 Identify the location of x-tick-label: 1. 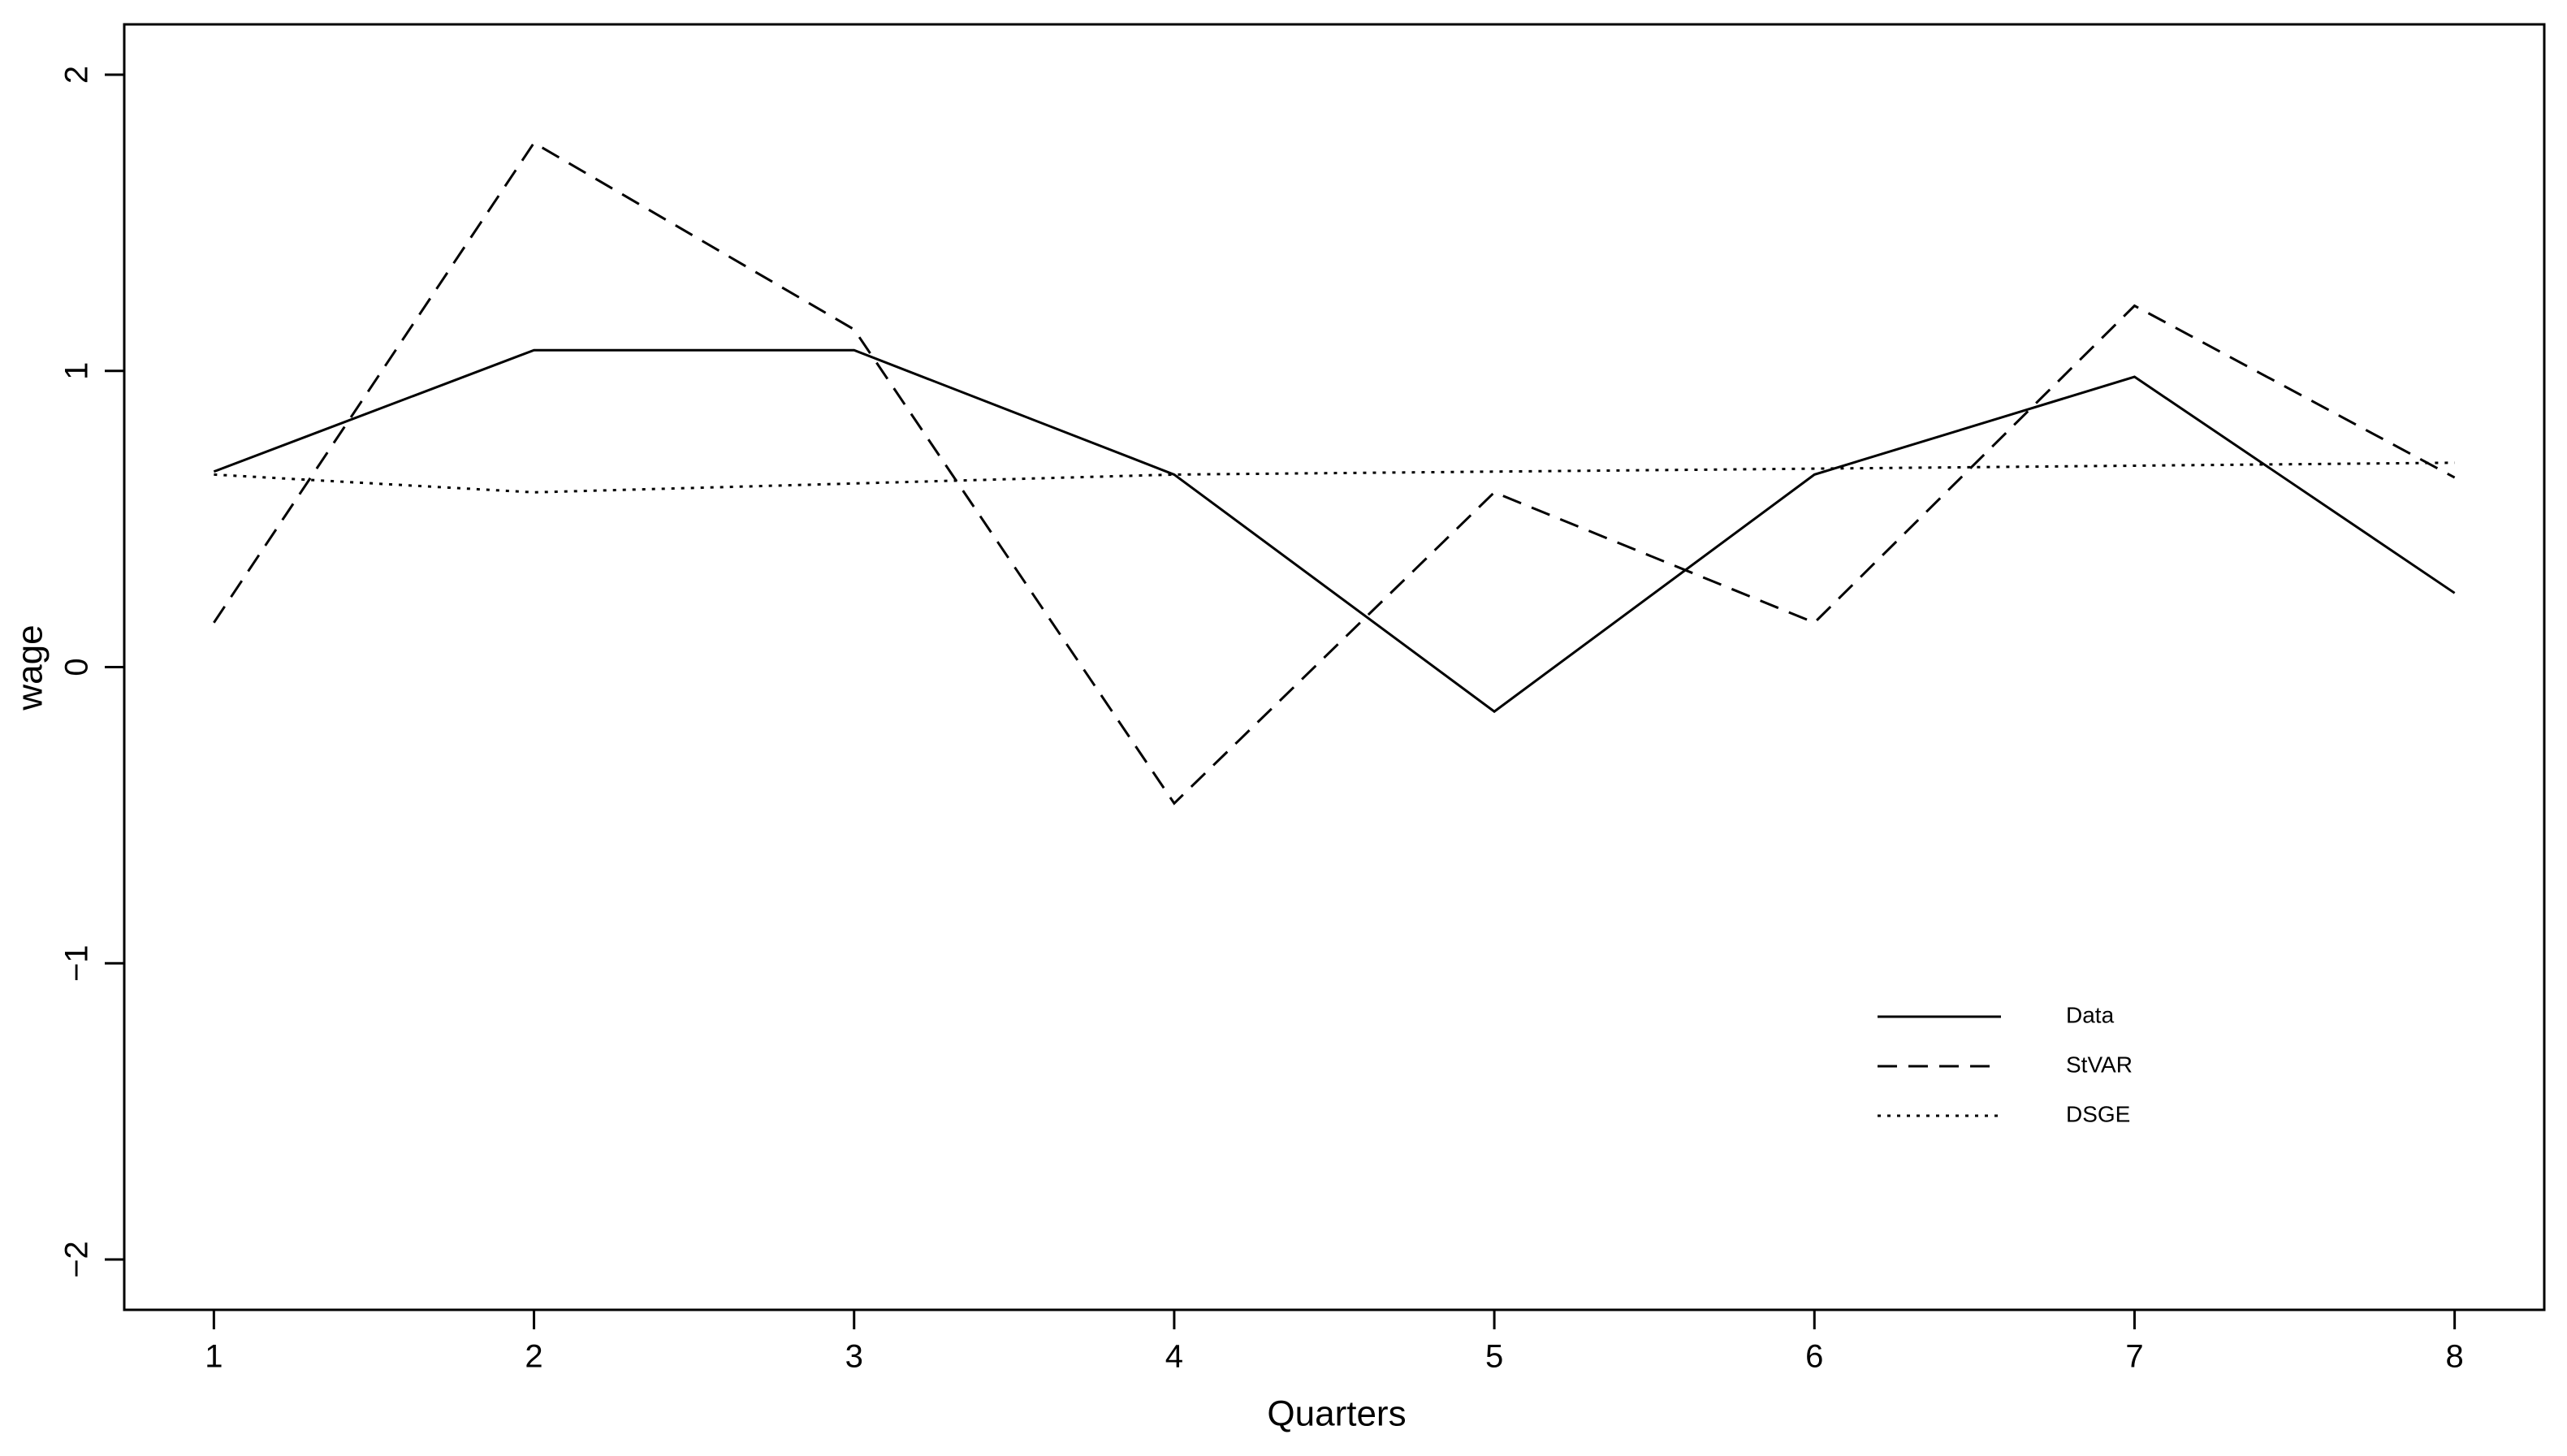
(214, 1357).